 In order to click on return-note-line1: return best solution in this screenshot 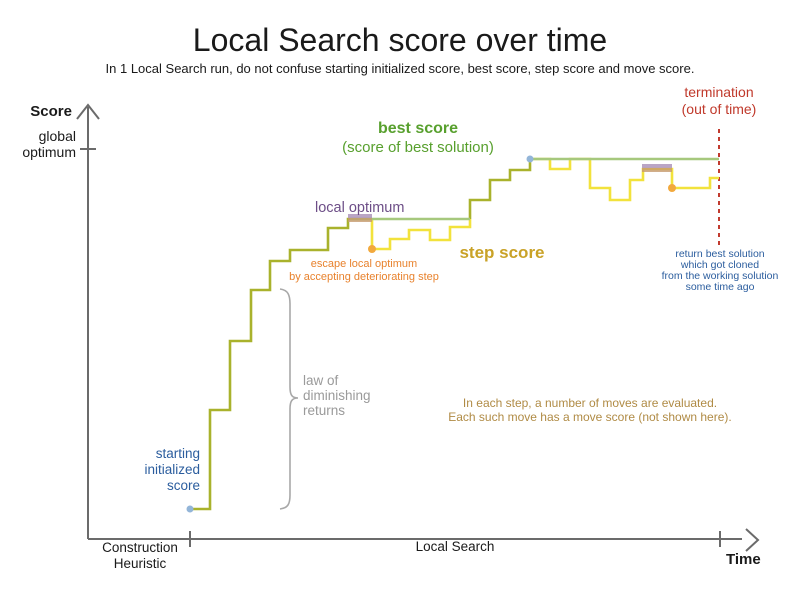, I will do `click(720, 254)`.